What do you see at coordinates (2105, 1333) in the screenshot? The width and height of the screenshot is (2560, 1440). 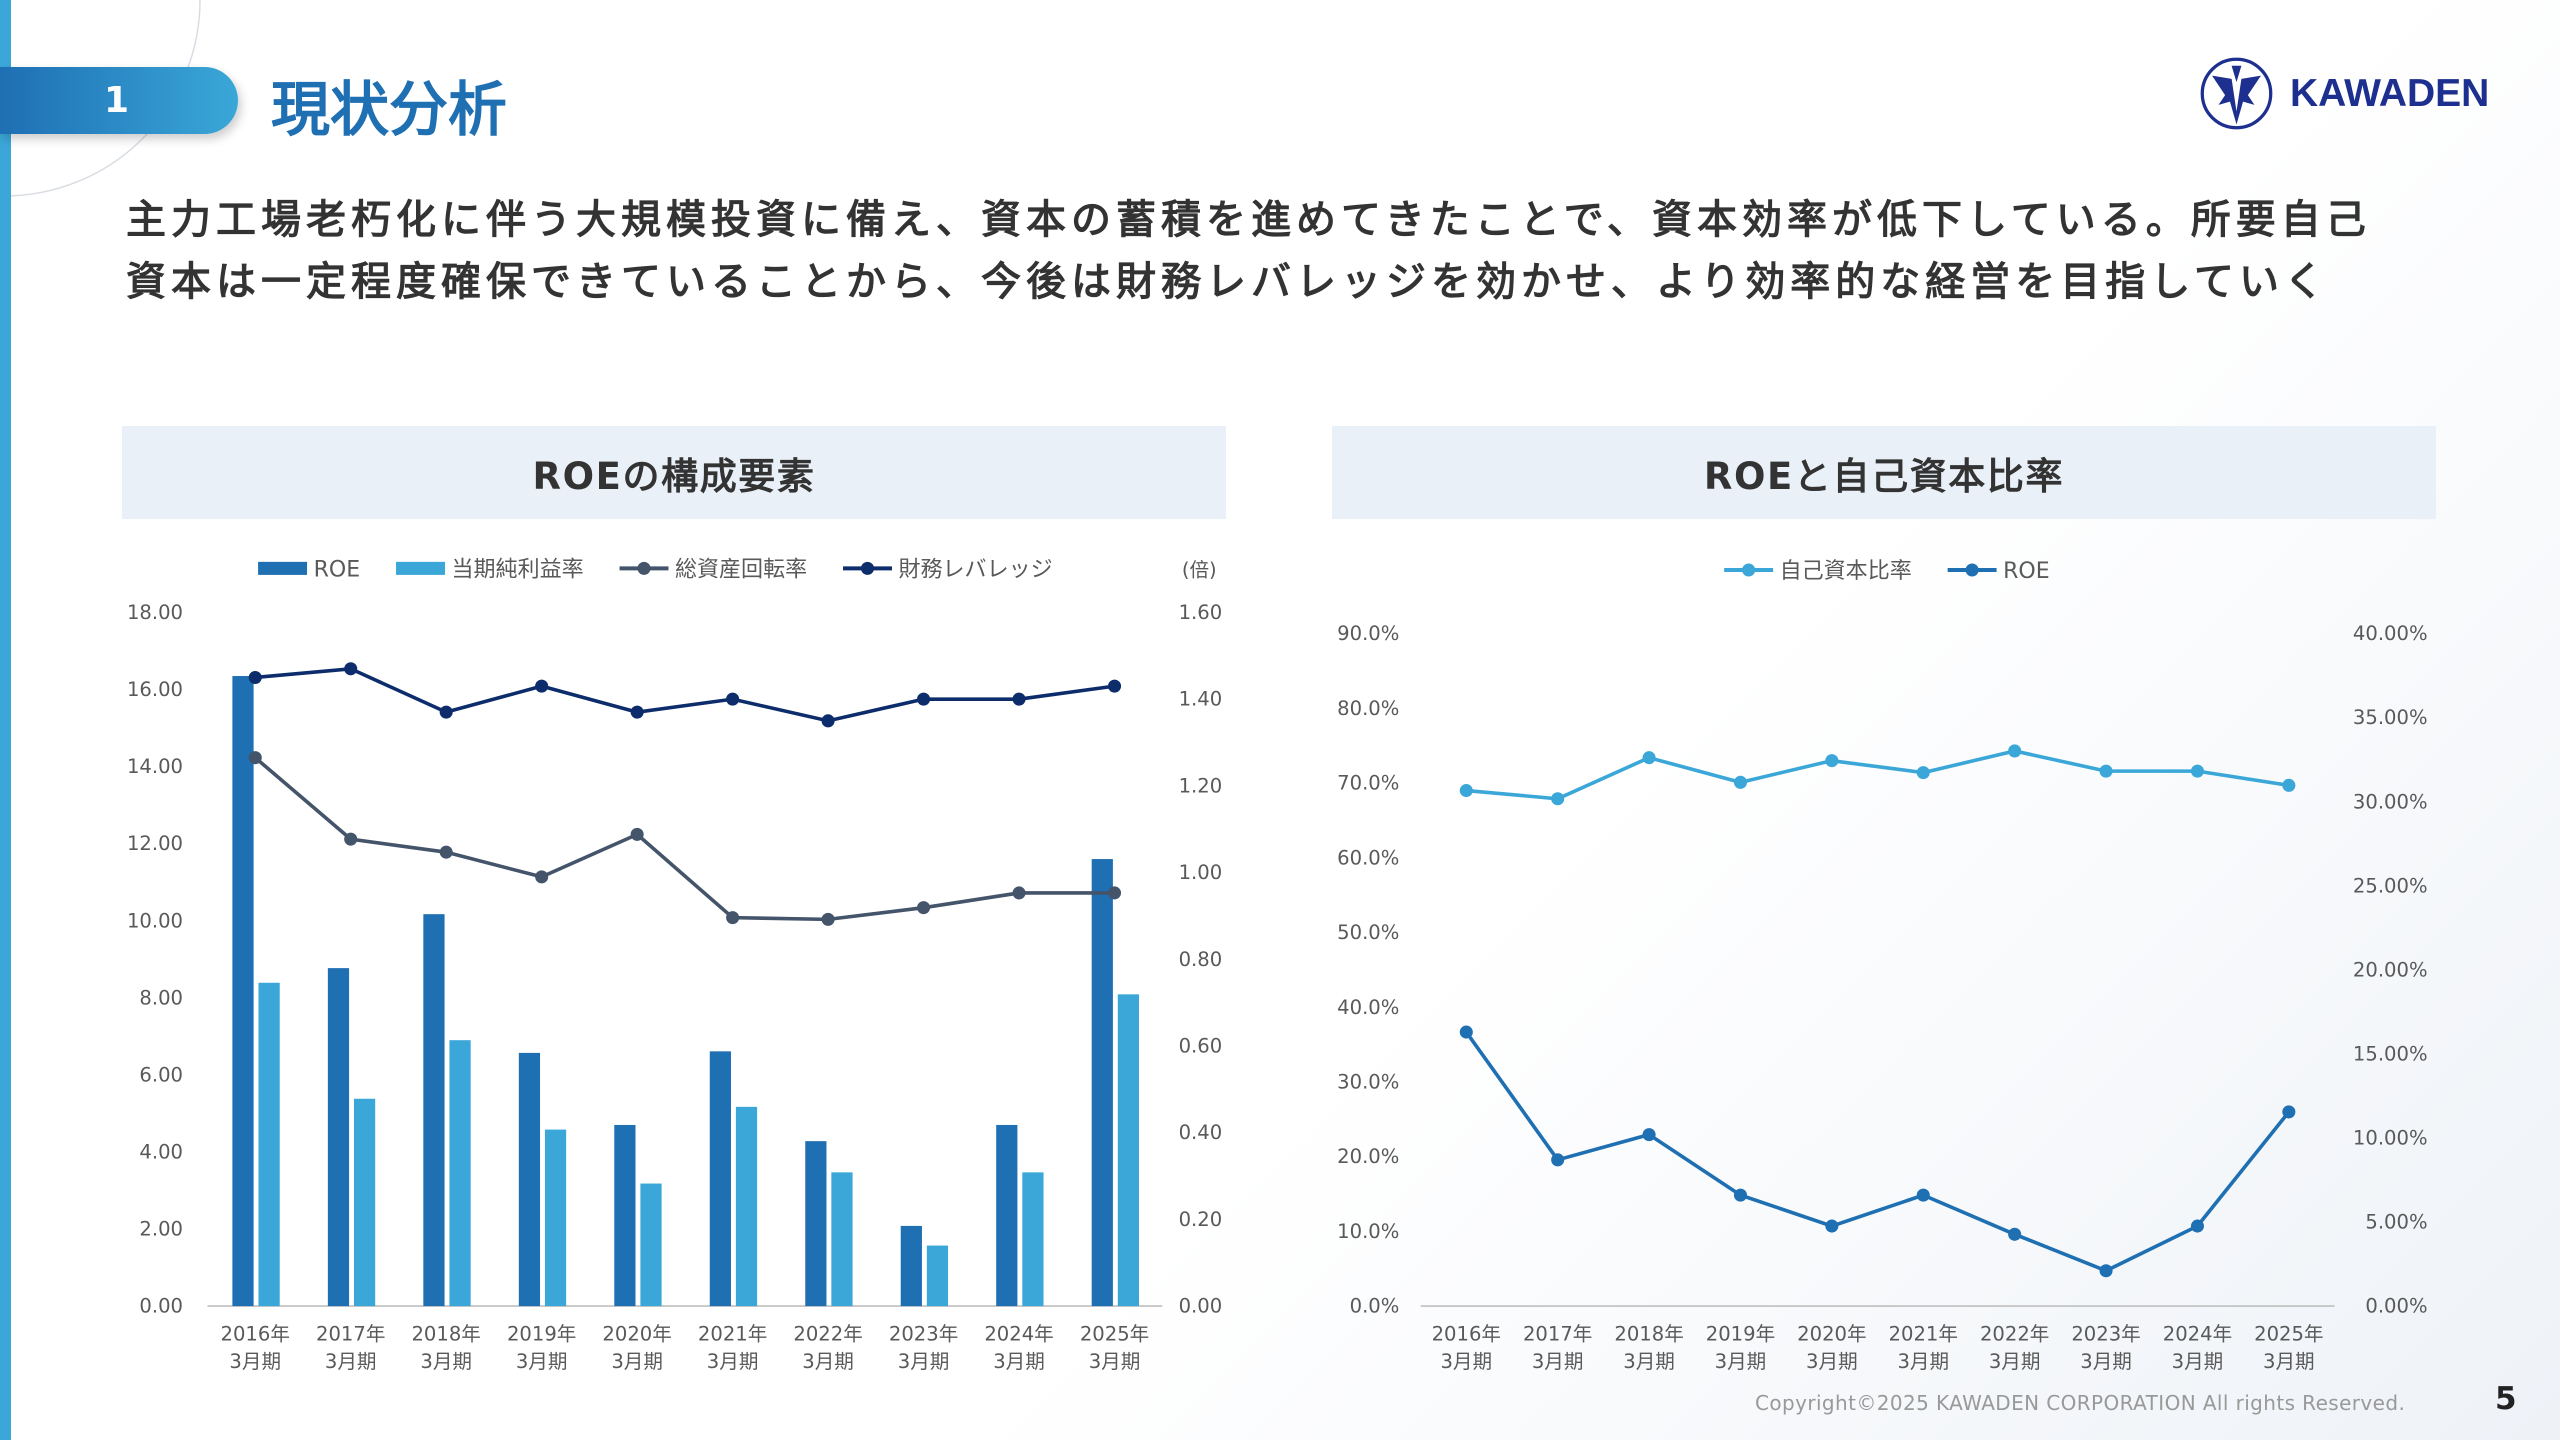 I see `x-tick-label: 2023年` at bounding box center [2105, 1333].